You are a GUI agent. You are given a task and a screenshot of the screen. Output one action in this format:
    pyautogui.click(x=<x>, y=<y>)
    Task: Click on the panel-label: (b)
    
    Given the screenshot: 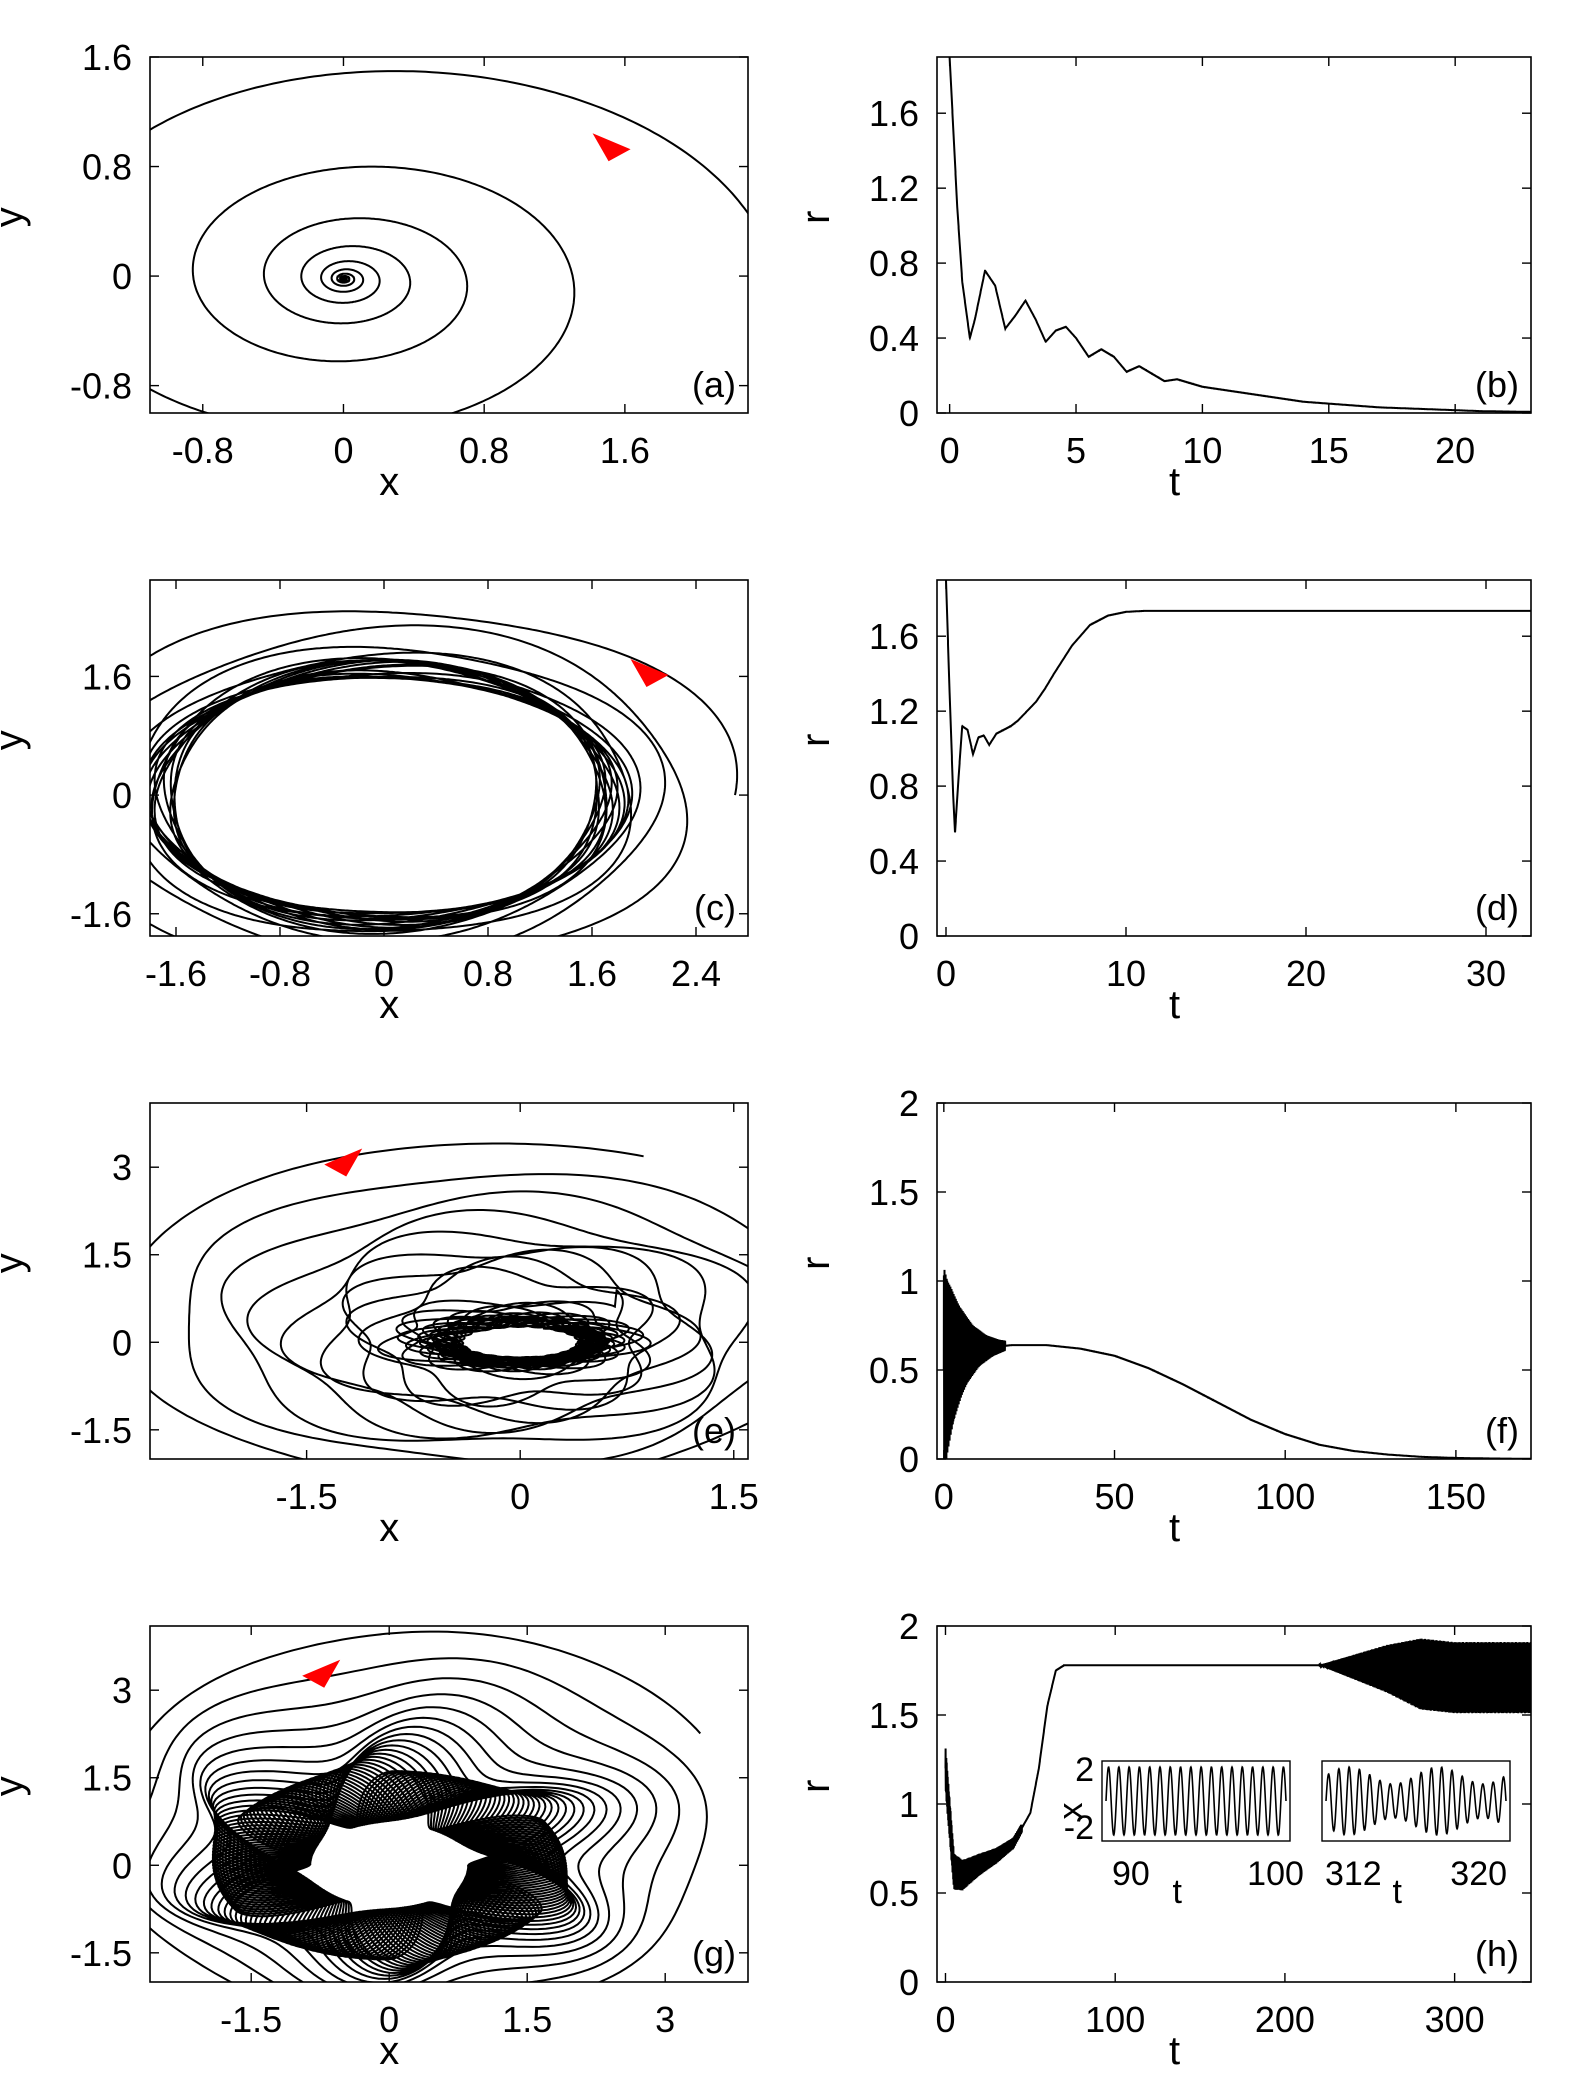 What is the action you would take?
    pyautogui.click(x=1497, y=384)
    